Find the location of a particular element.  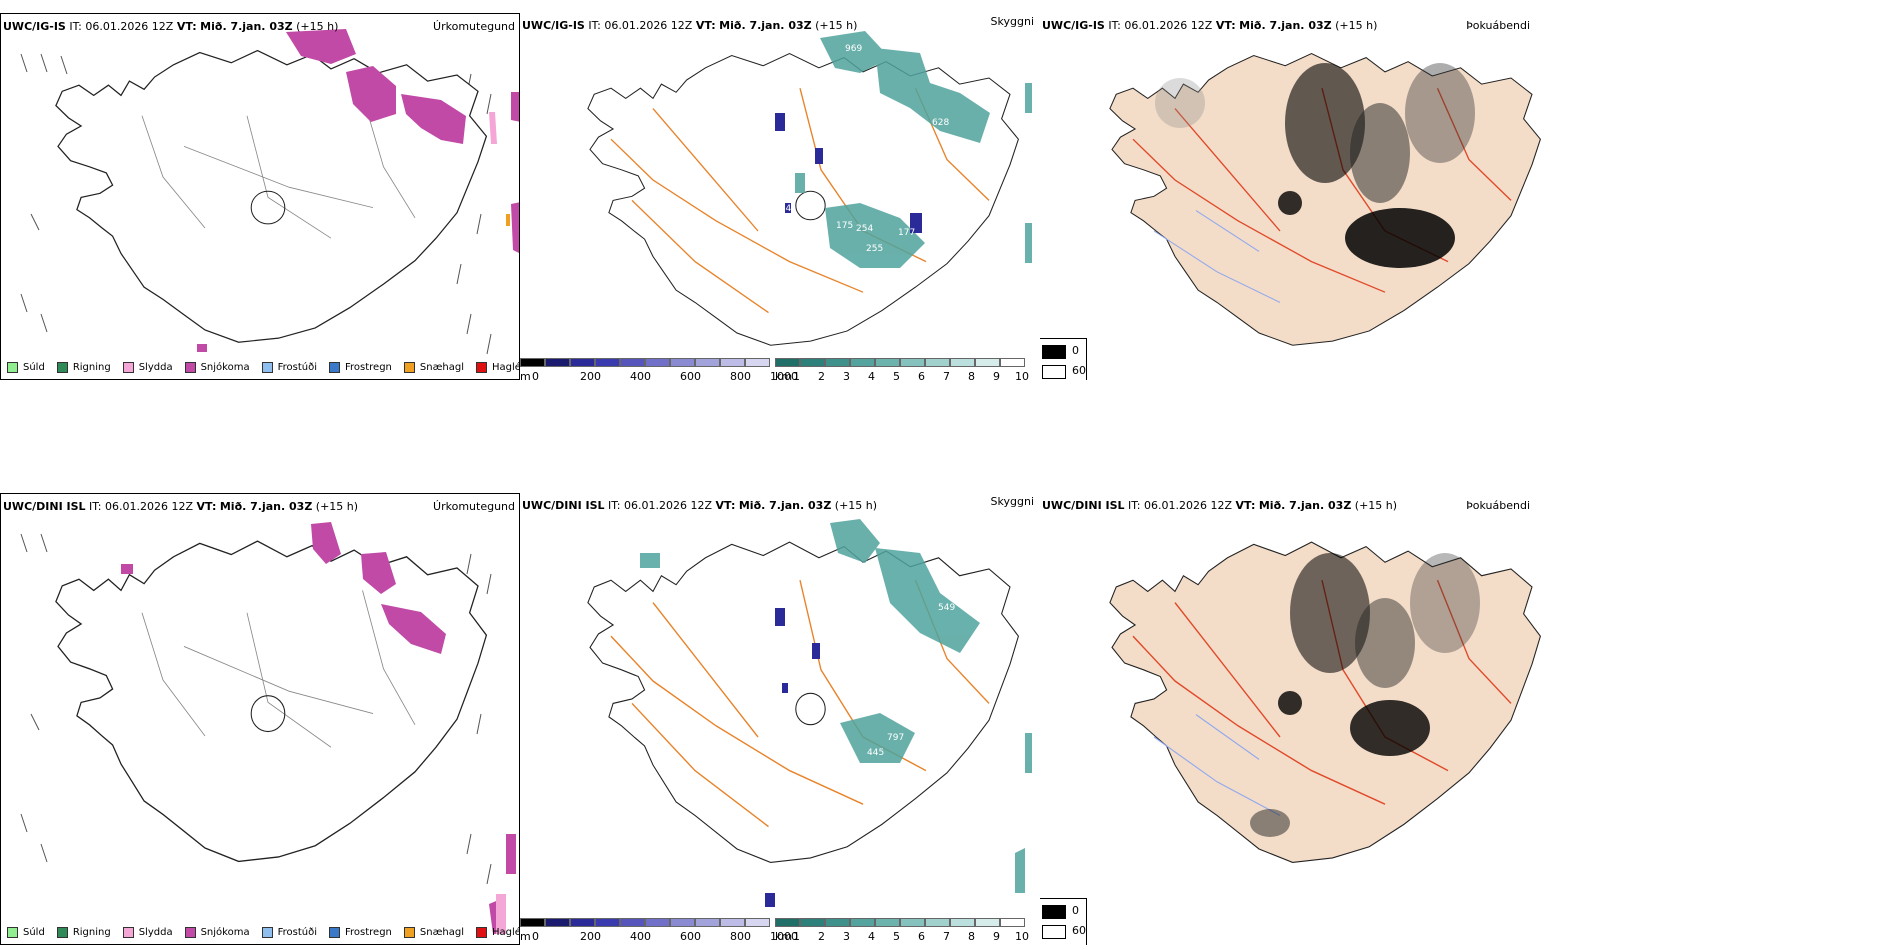

height-peak-labels: 549 187 797 445 is located at coordinates (865, 680).